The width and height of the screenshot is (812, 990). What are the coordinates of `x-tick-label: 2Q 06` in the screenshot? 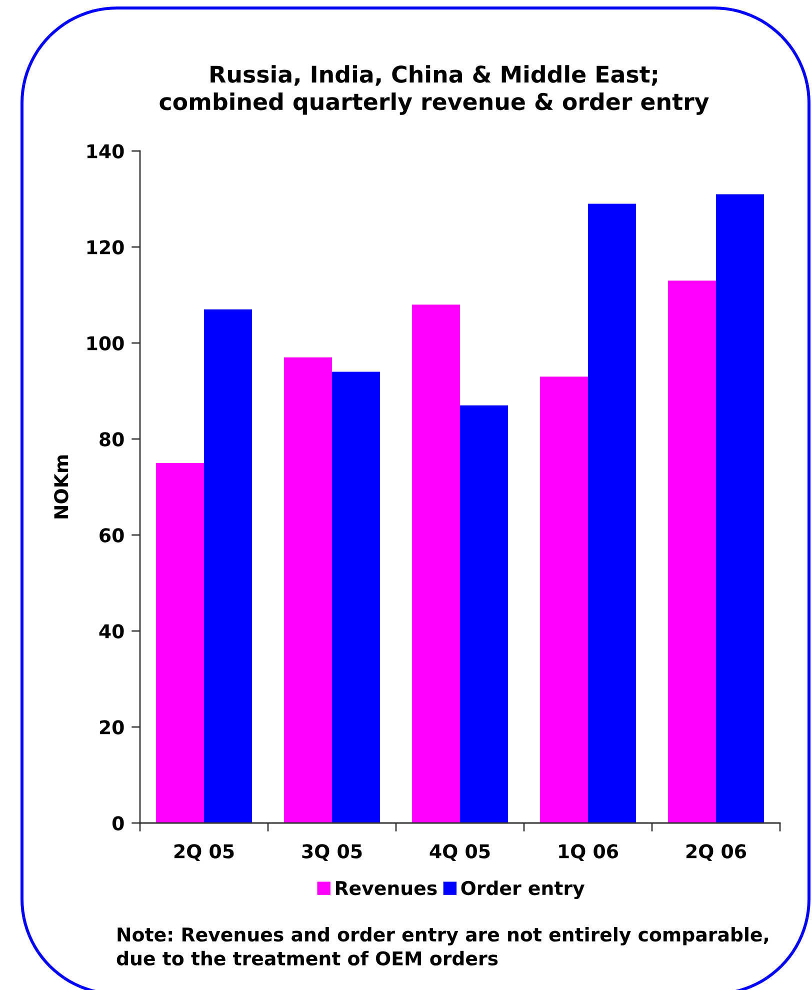 It's located at (716, 852).